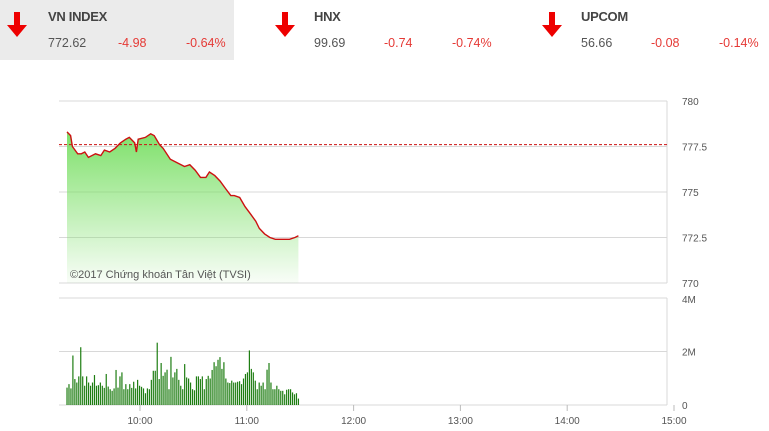 This screenshot has width=769, height=431. I want to click on ticker-vnindex: VN INDEX 772.62 -4.98 -0.64%, so click(117, 30).